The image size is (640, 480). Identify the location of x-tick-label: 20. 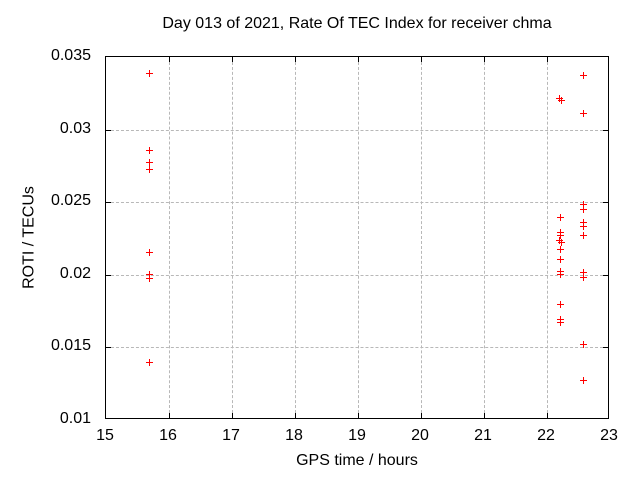
(420, 435).